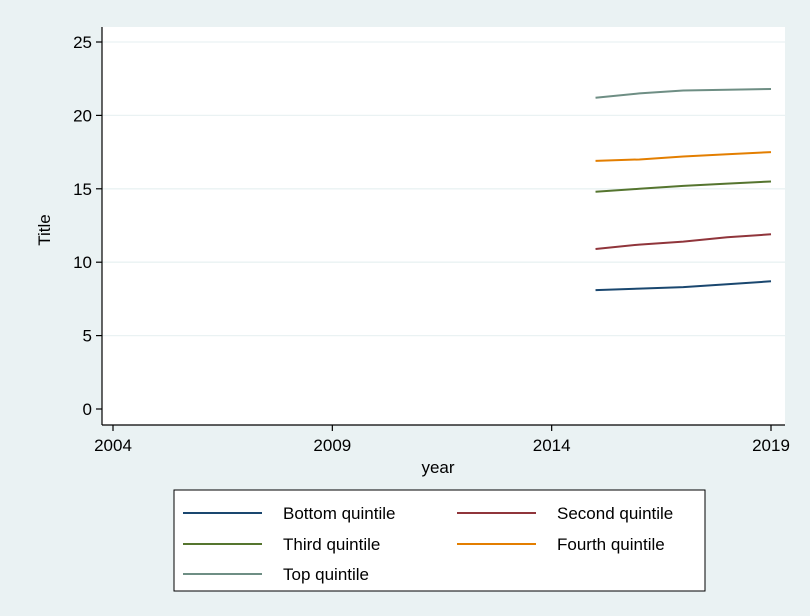 The image size is (810, 616). Describe the element at coordinates (326, 574) in the screenshot. I see `legend-label: Top quintile` at that location.